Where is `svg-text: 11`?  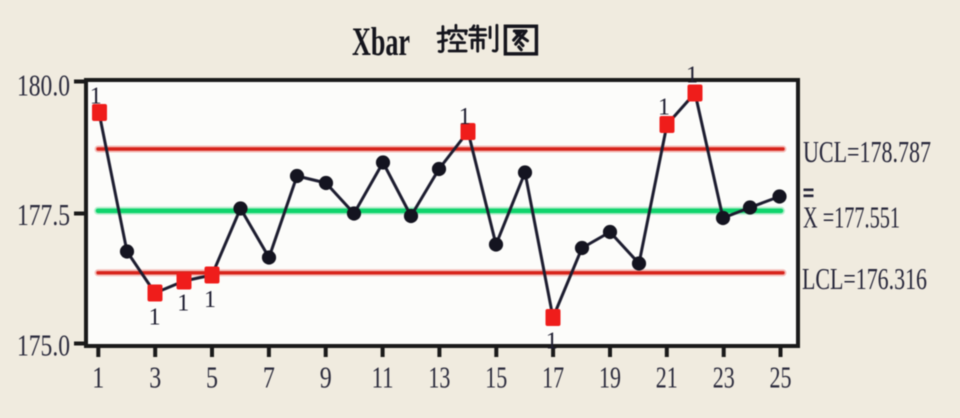
svg-text: 11 is located at coordinates (383, 376).